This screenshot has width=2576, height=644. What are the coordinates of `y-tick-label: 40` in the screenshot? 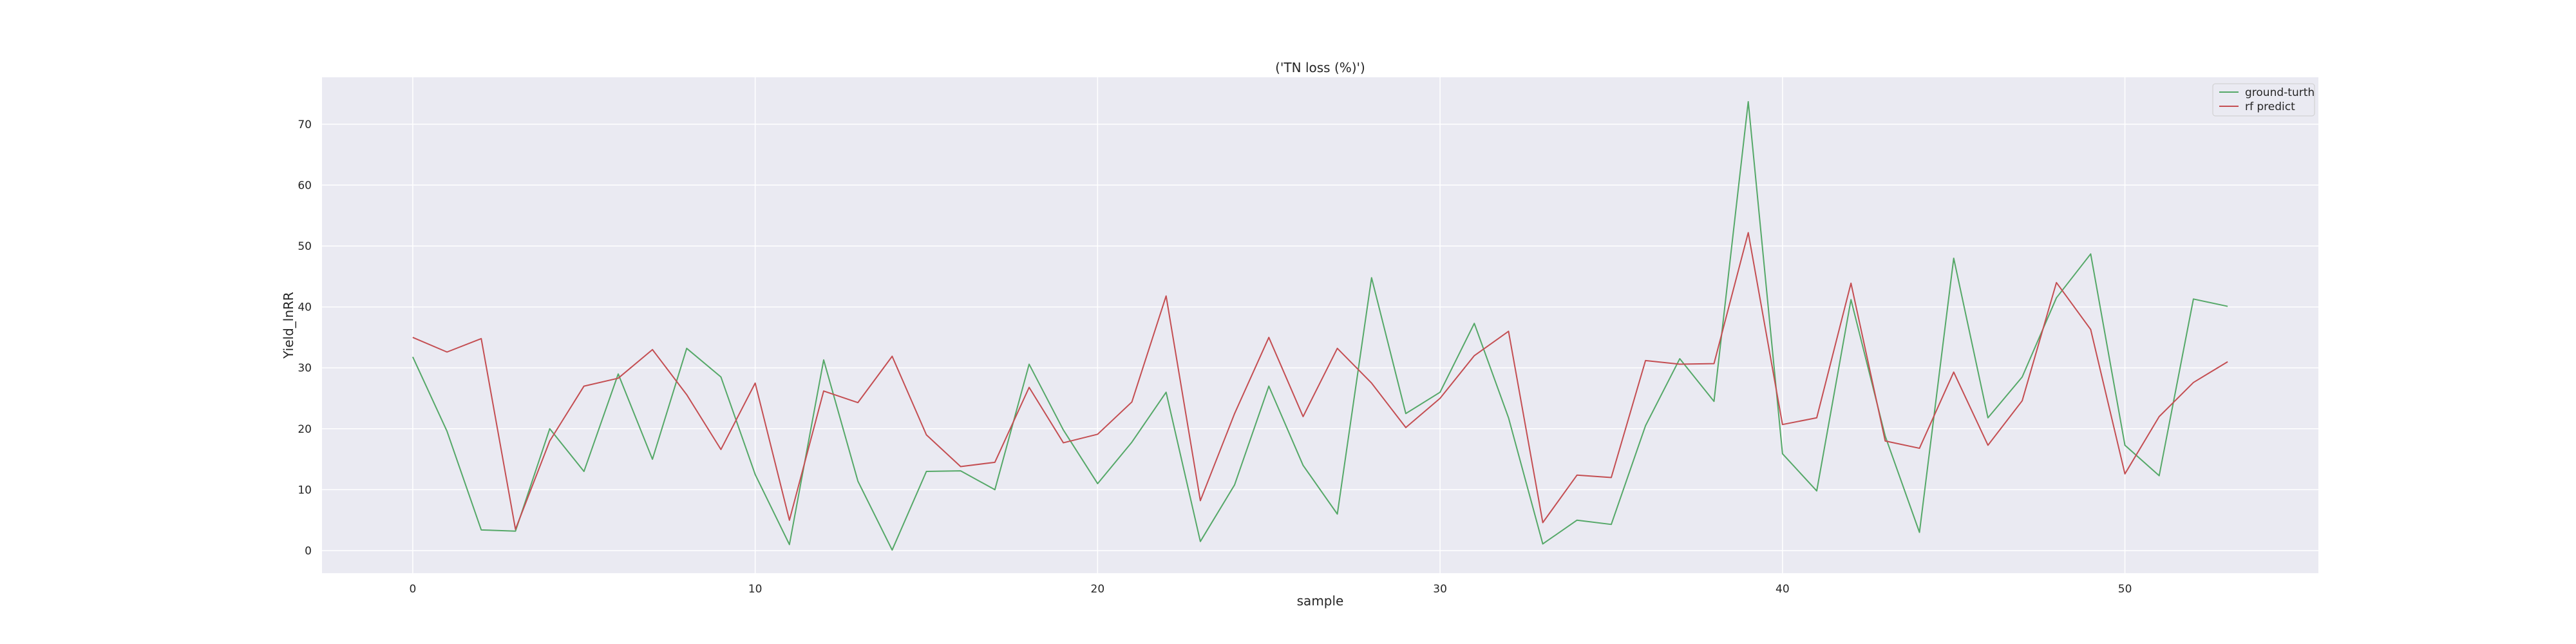 It's located at (305, 307).